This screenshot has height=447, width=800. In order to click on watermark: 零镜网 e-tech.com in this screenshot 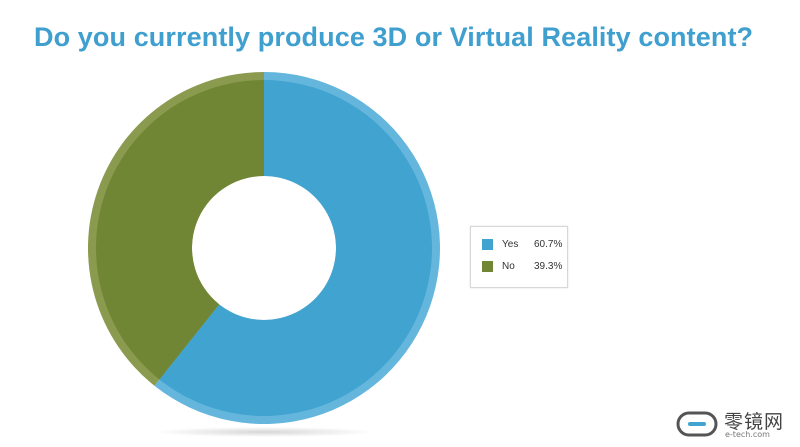, I will do `click(735, 424)`.